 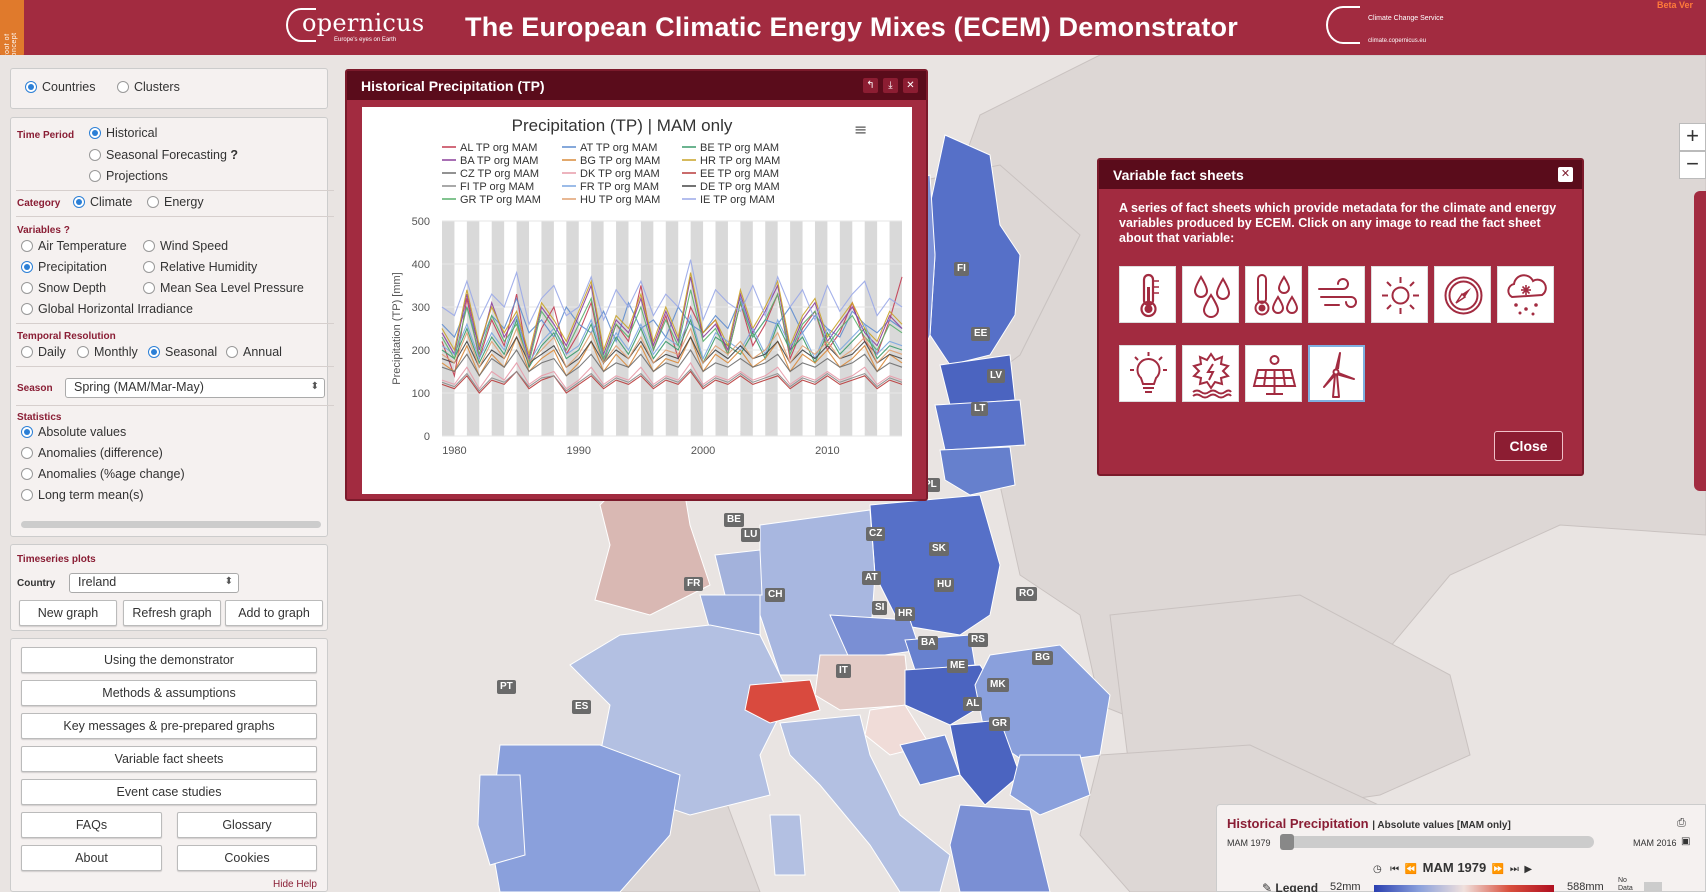 What do you see at coordinates (1377, 869) in the screenshot?
I see `clock-icon: ◷` at bounding box center [1377, 869].